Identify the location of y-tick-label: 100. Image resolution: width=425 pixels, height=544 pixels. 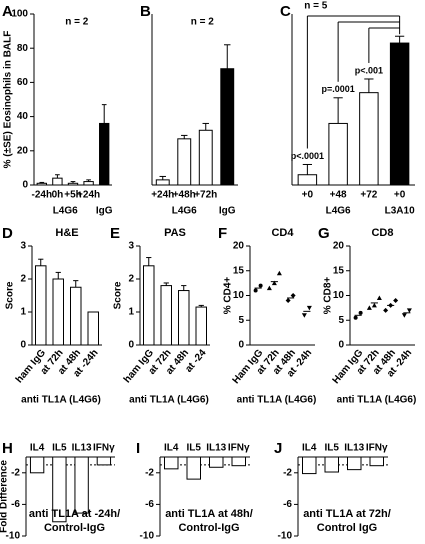
(19, 14).